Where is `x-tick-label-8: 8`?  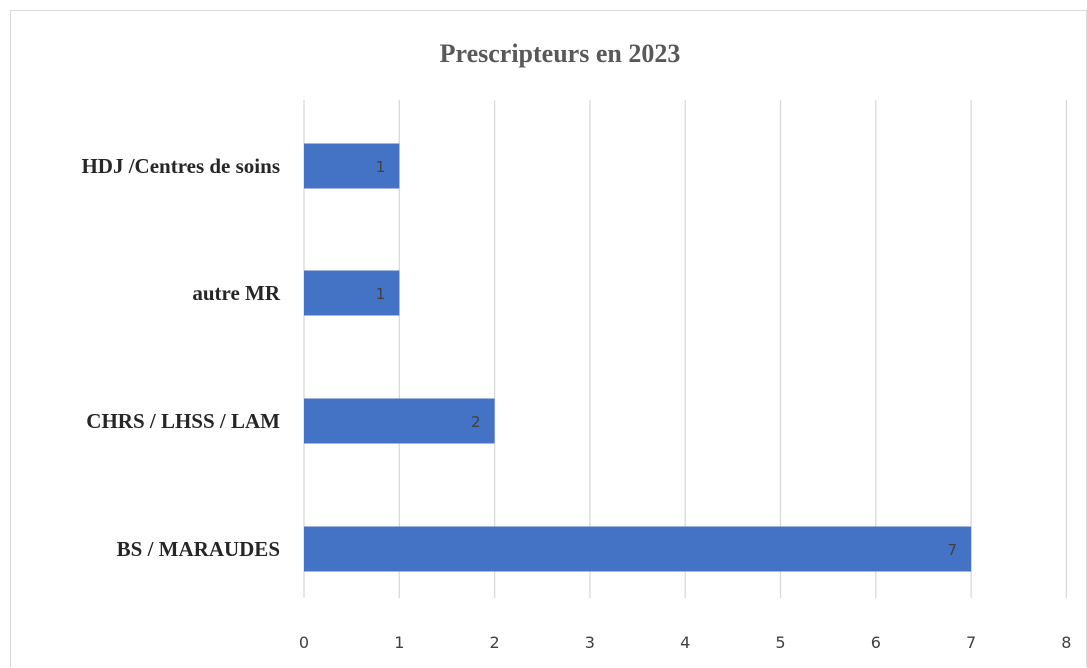 x-tick-label-8: 8 is located at coordinates (1066, 642).